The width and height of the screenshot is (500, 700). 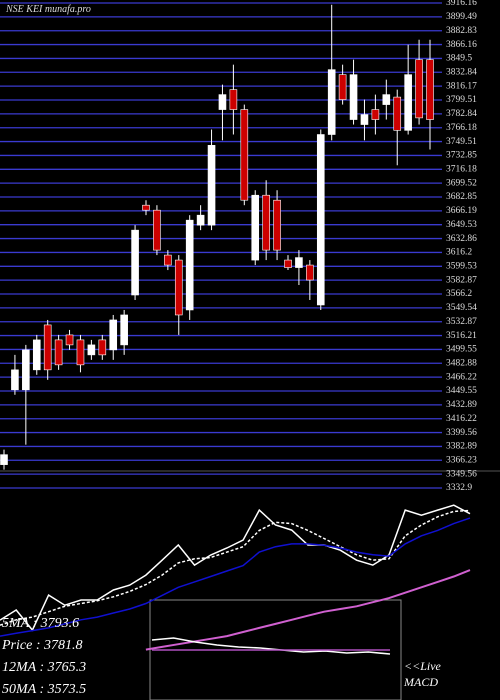 What do you see at coordinates (461, 322) in the screenshot?
I see `y-tick-label: 3532.87` at bounding box center [461, 322].